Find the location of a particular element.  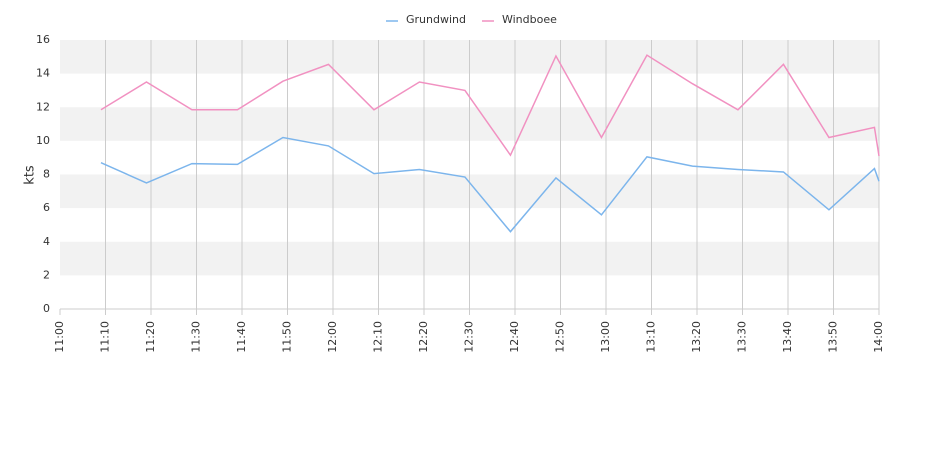

y-tick-label: 14 is located at coordinates (43, 73).